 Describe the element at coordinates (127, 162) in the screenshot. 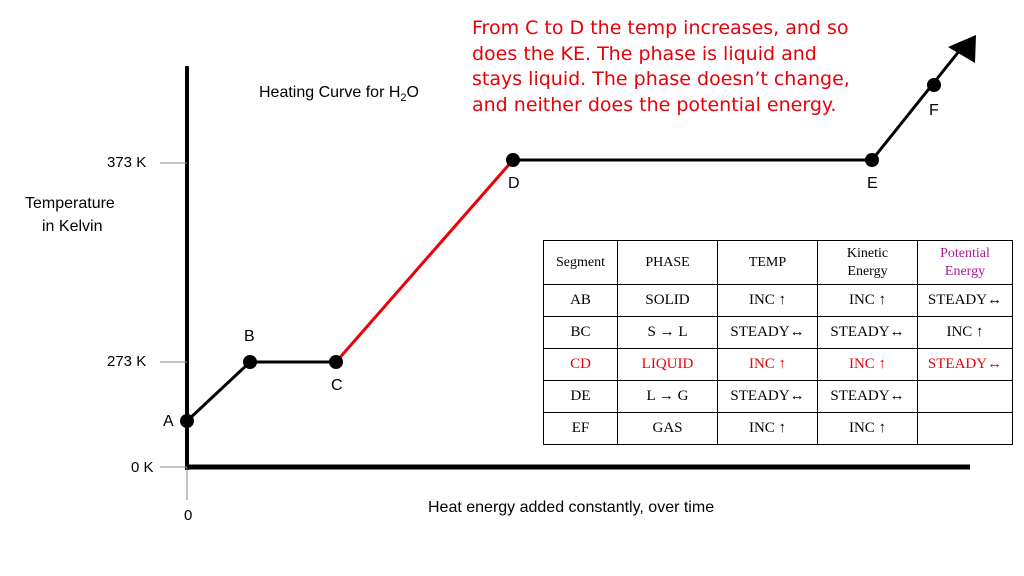

I see `tick-label-373: 373 K` at that location.